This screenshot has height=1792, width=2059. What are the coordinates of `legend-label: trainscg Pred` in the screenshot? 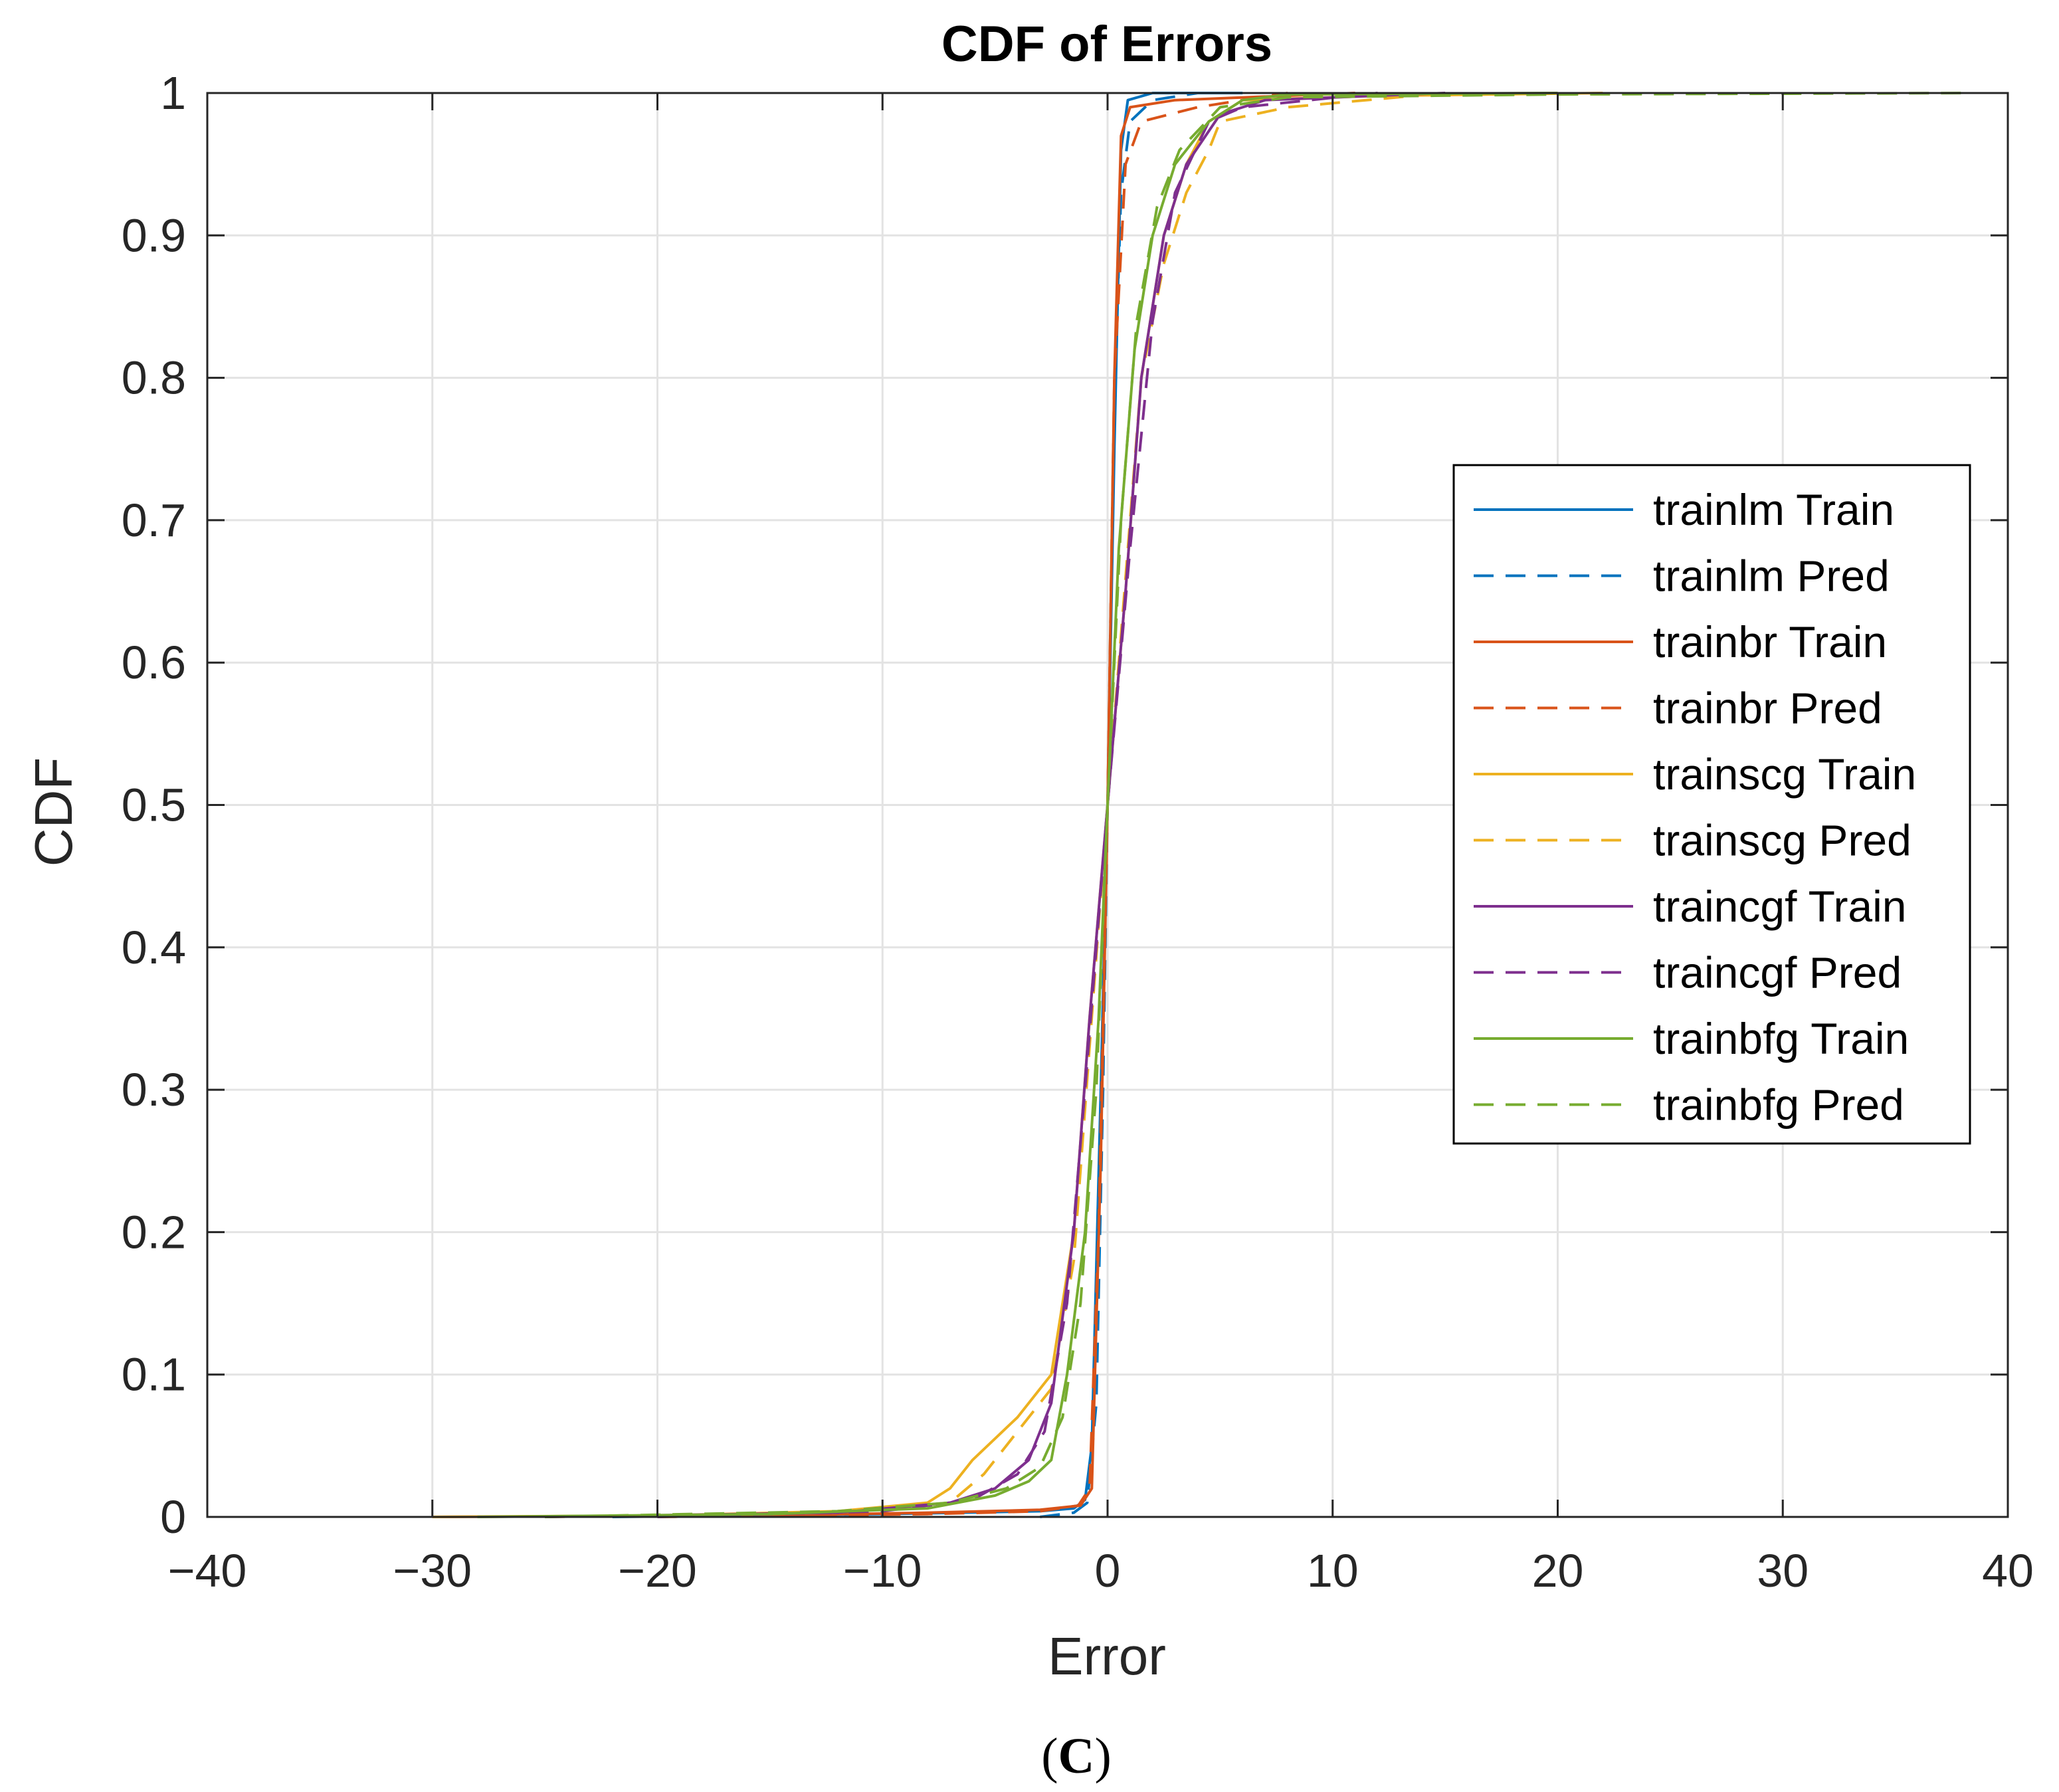 It's located at (1783, 840).